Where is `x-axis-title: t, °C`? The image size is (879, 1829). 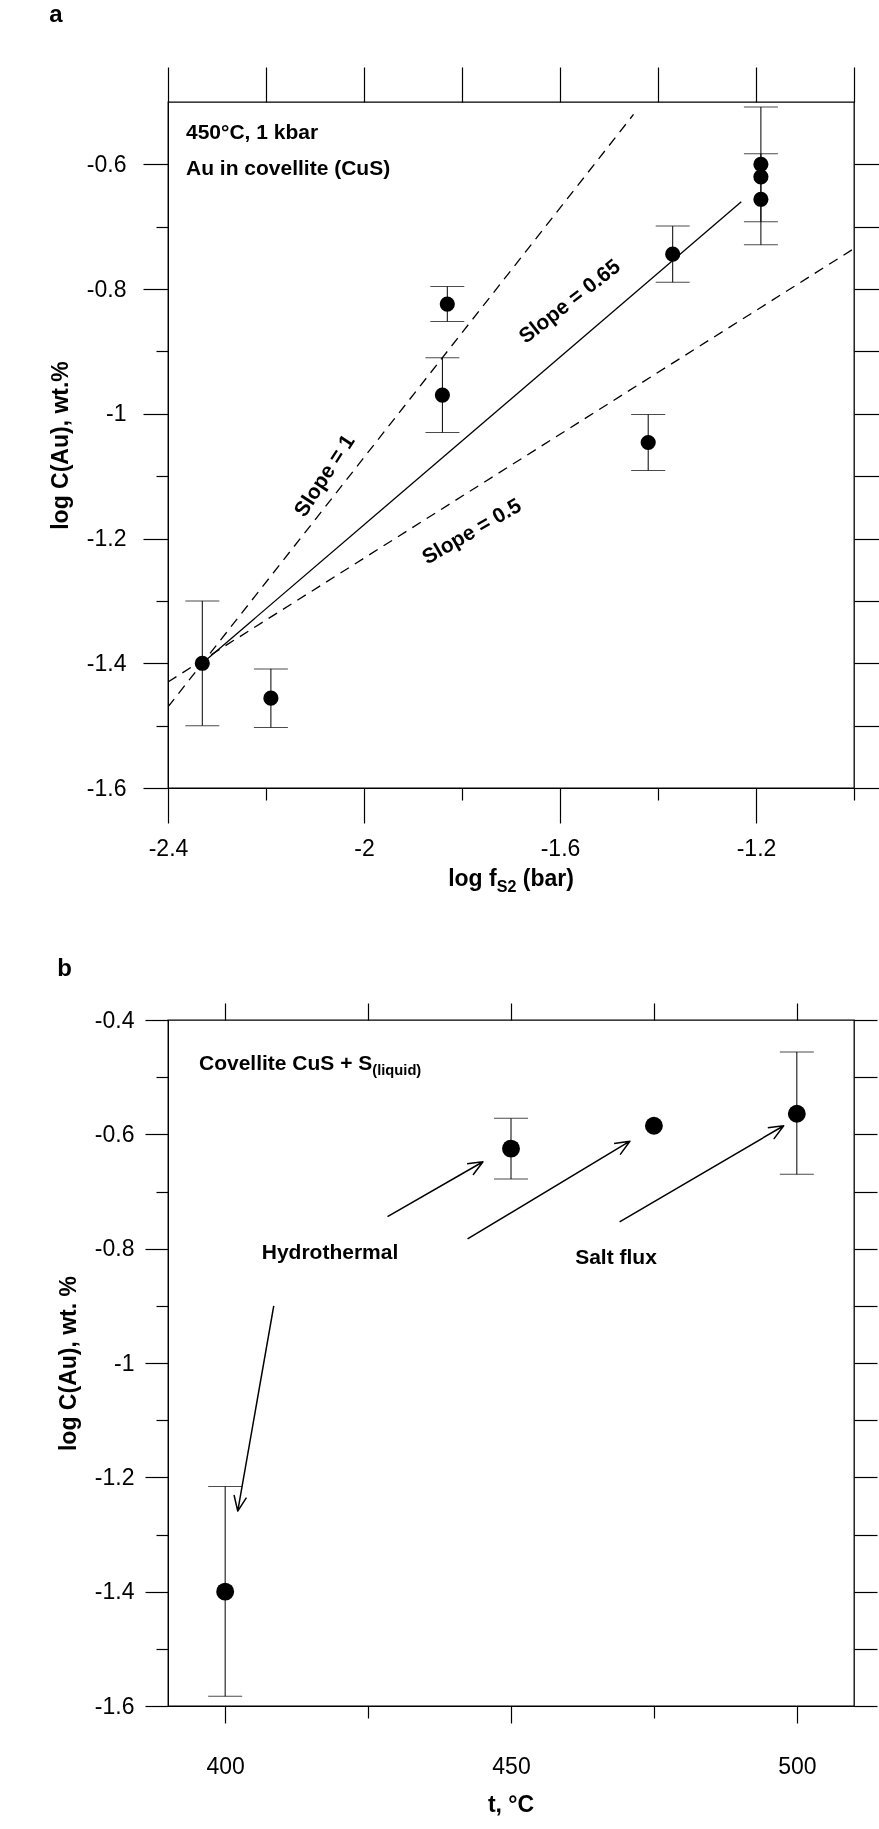 x-axis-title: t, °C is located at coordinates (511, 1804).